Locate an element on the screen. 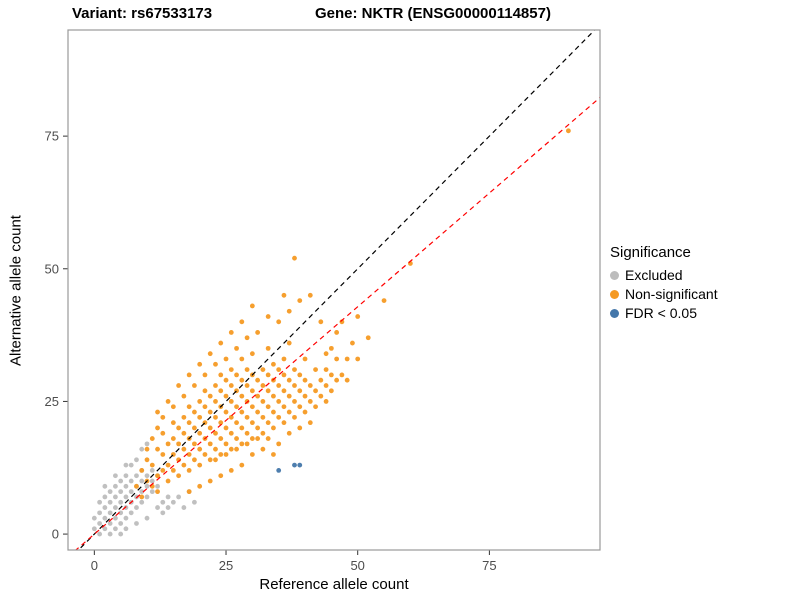 The image size is (800, 600). chart-title-variant: Variant: rs67533173 is located at coordinates (142, 13).